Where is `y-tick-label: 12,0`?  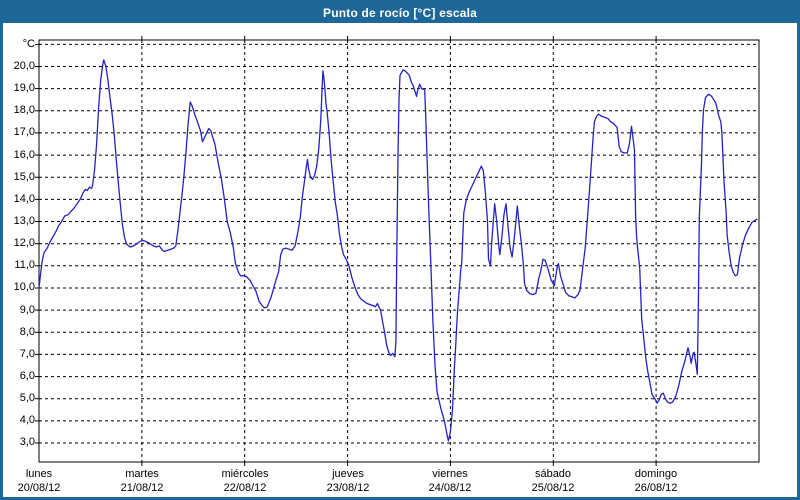 y-tick-label: 12,0 is located at coordinates (24, 243).